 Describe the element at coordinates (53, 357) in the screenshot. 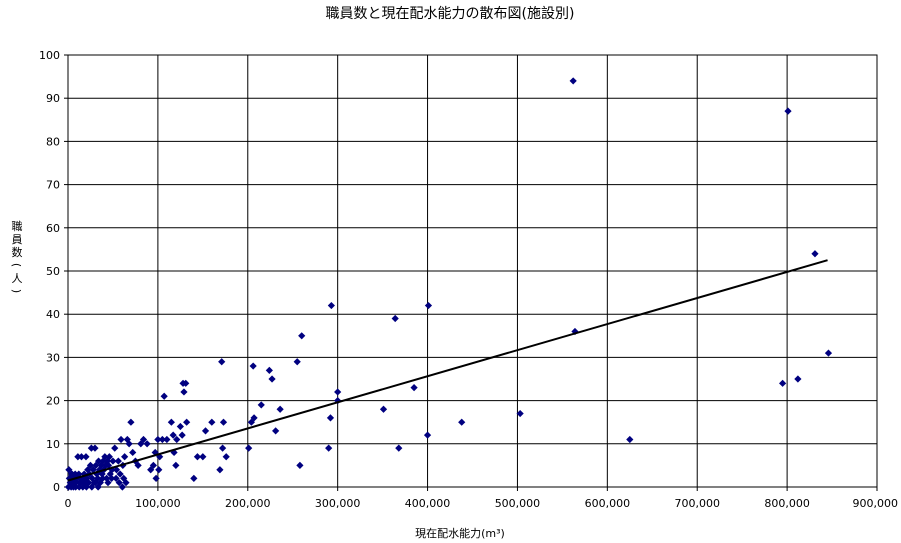

I see `y-tick-label: 30` at that location.